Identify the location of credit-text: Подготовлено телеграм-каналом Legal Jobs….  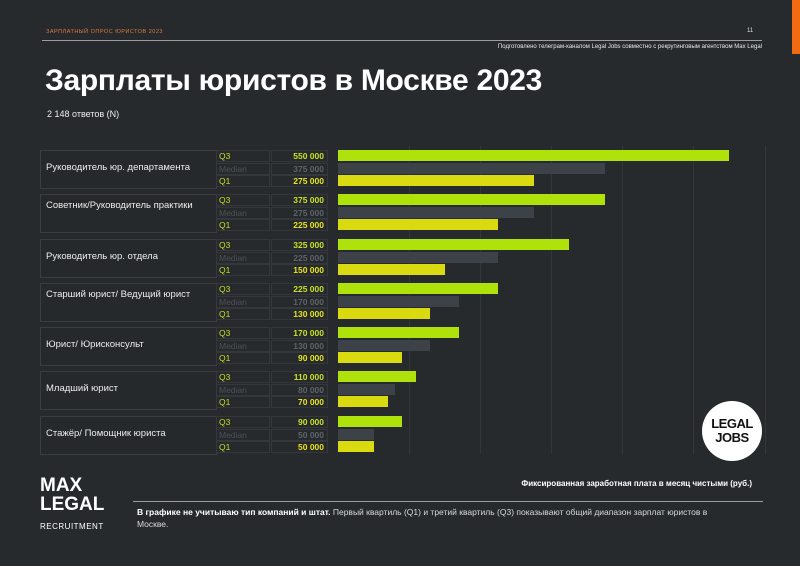
(629, 47).